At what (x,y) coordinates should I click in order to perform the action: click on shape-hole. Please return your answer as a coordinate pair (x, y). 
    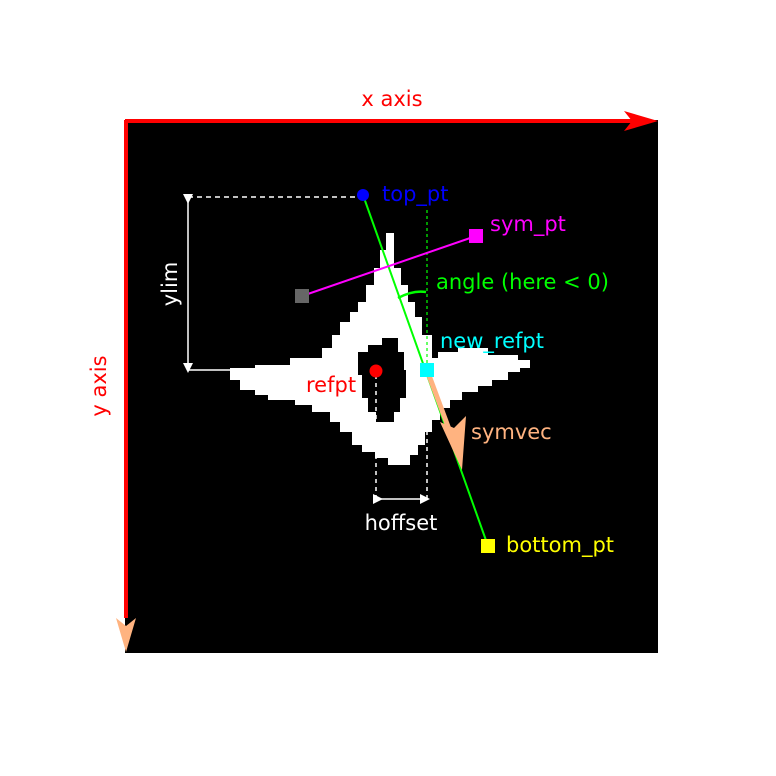
    Looking at the image, I should click on (382, 380).